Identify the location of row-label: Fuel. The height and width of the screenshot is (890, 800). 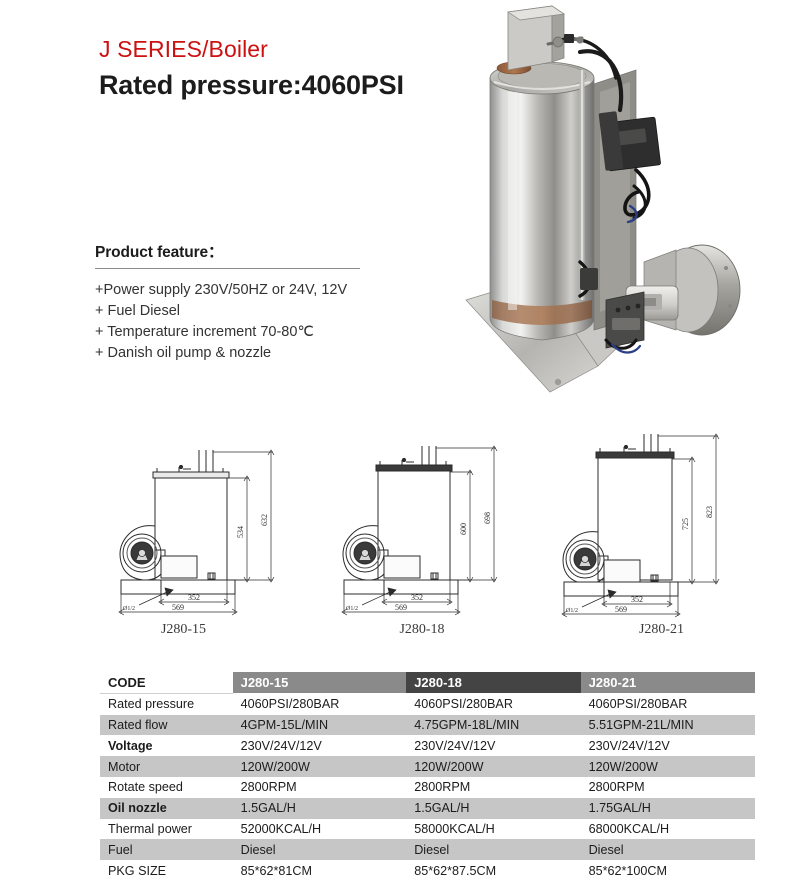
(166, 850).